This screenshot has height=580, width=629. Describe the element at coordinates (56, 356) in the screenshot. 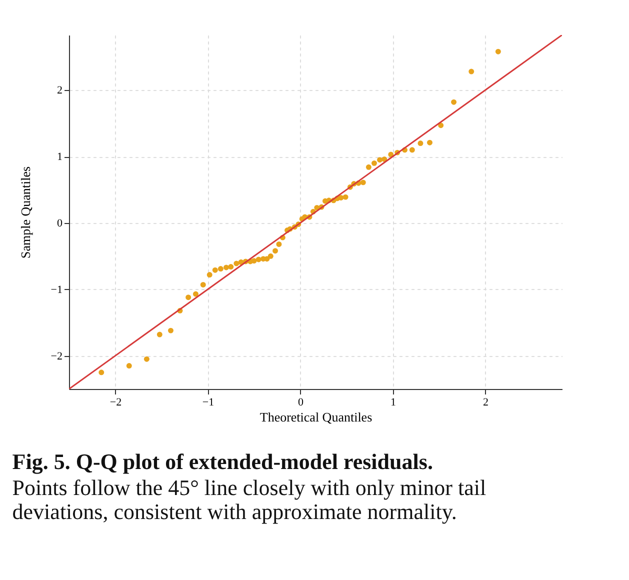

I see `y-tick-label: −2` at that location.